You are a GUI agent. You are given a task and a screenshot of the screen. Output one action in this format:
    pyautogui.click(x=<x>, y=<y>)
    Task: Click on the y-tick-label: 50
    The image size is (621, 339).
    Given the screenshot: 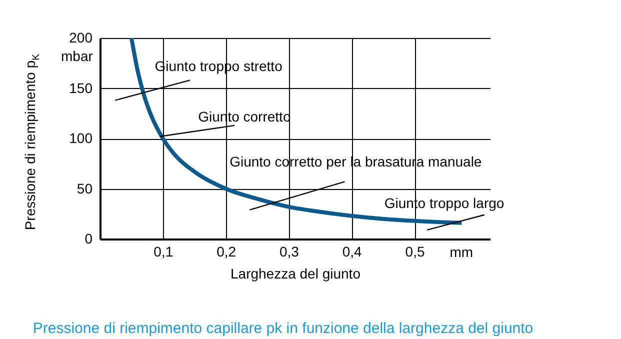 What is the action you would take?
    pyautogui.click(x=84, y=188)
    